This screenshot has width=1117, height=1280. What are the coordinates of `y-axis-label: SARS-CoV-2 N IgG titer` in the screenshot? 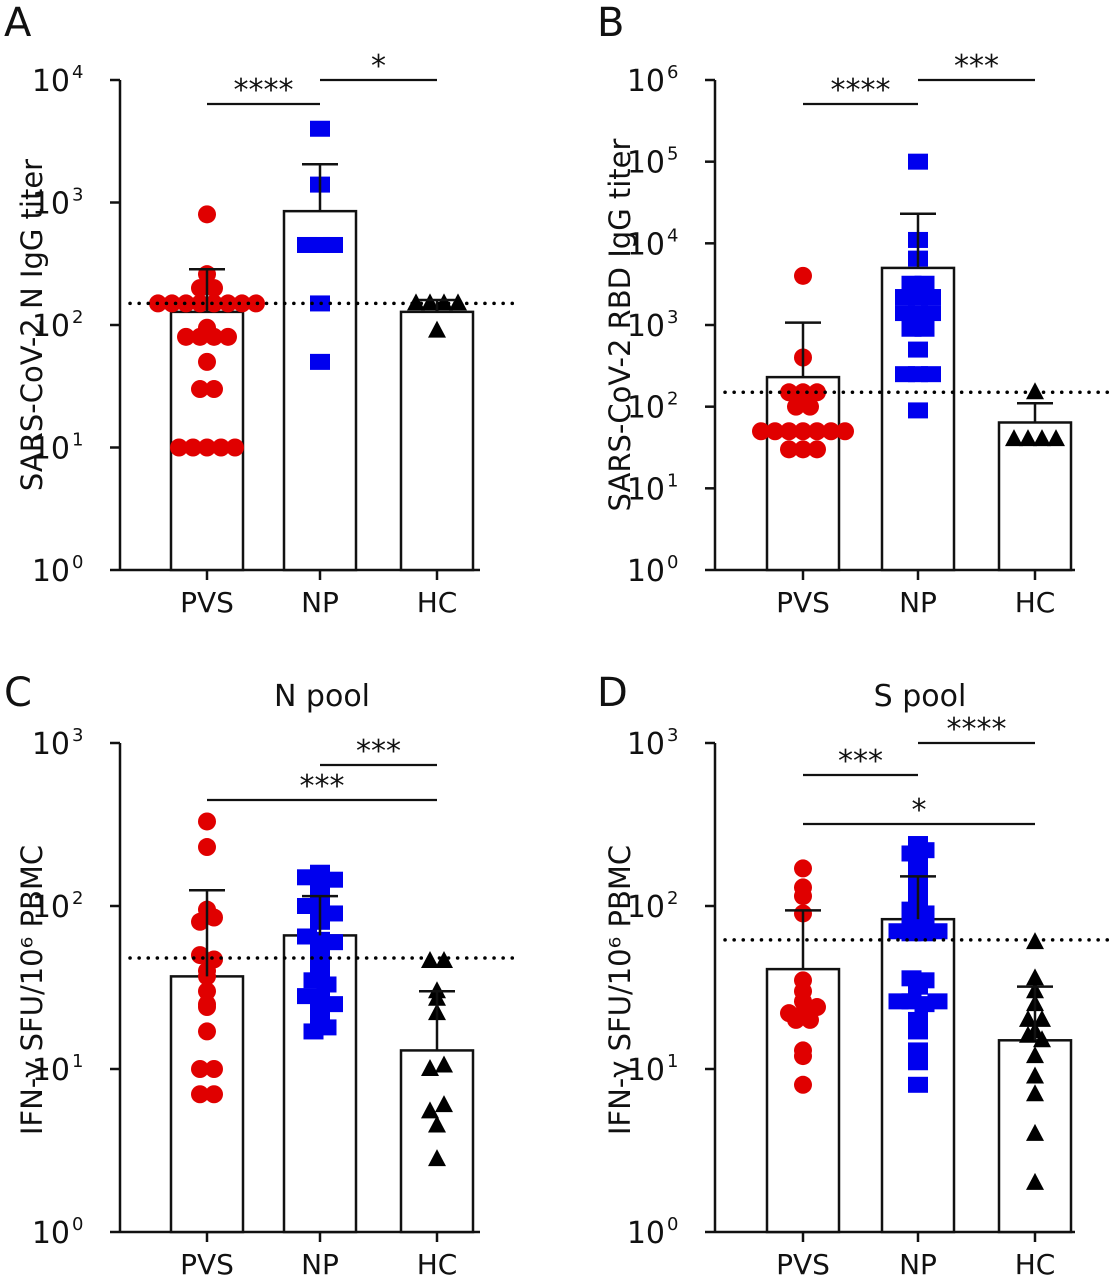 It's located at (32, 325).